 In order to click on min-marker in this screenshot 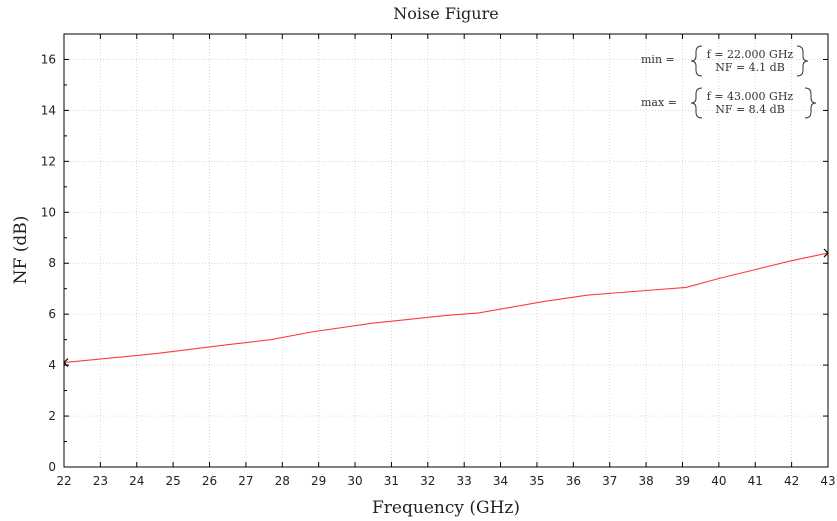, I will do `click(66, 363)`.